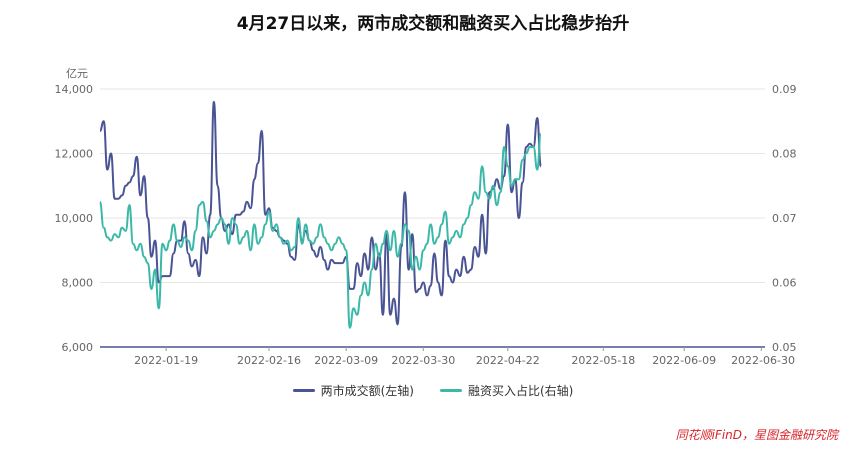 This screenshot has height=449, width=866. I want to click on x-tick-label: 2022-03-30, so click(423, 360).